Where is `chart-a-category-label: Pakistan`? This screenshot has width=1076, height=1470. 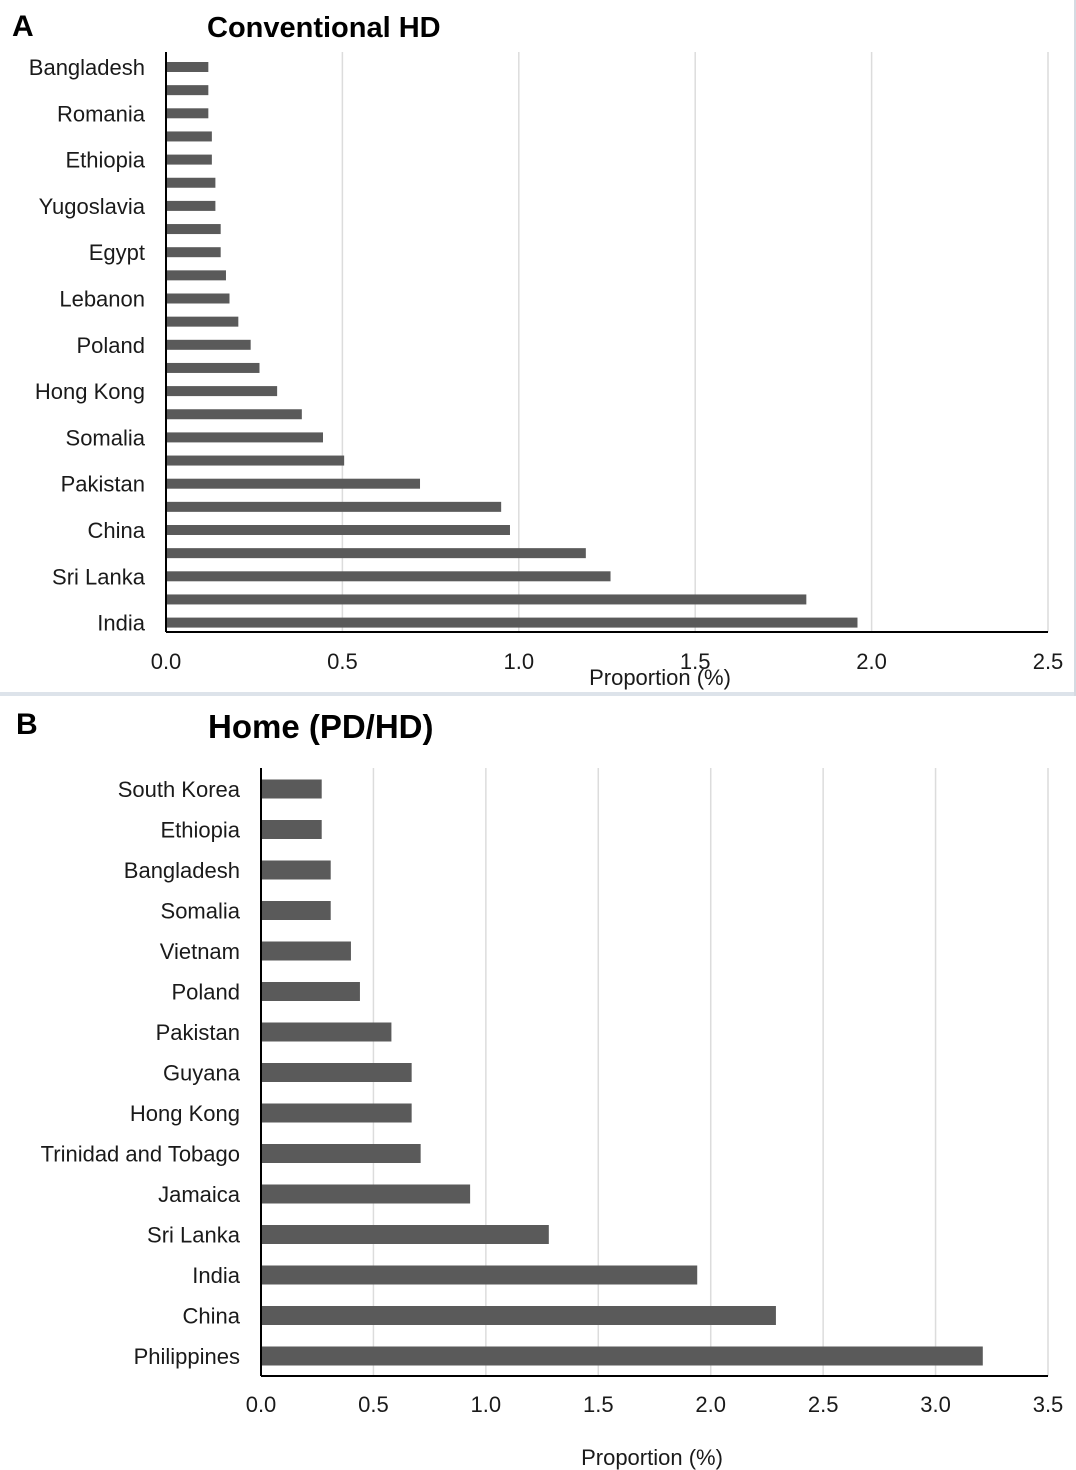 chart-a-category-label: Pakistan is located at coordinates (103, 484).